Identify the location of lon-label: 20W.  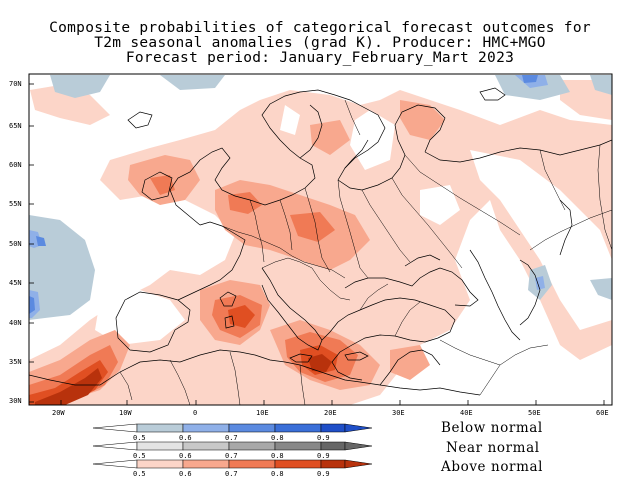
(58, 413).